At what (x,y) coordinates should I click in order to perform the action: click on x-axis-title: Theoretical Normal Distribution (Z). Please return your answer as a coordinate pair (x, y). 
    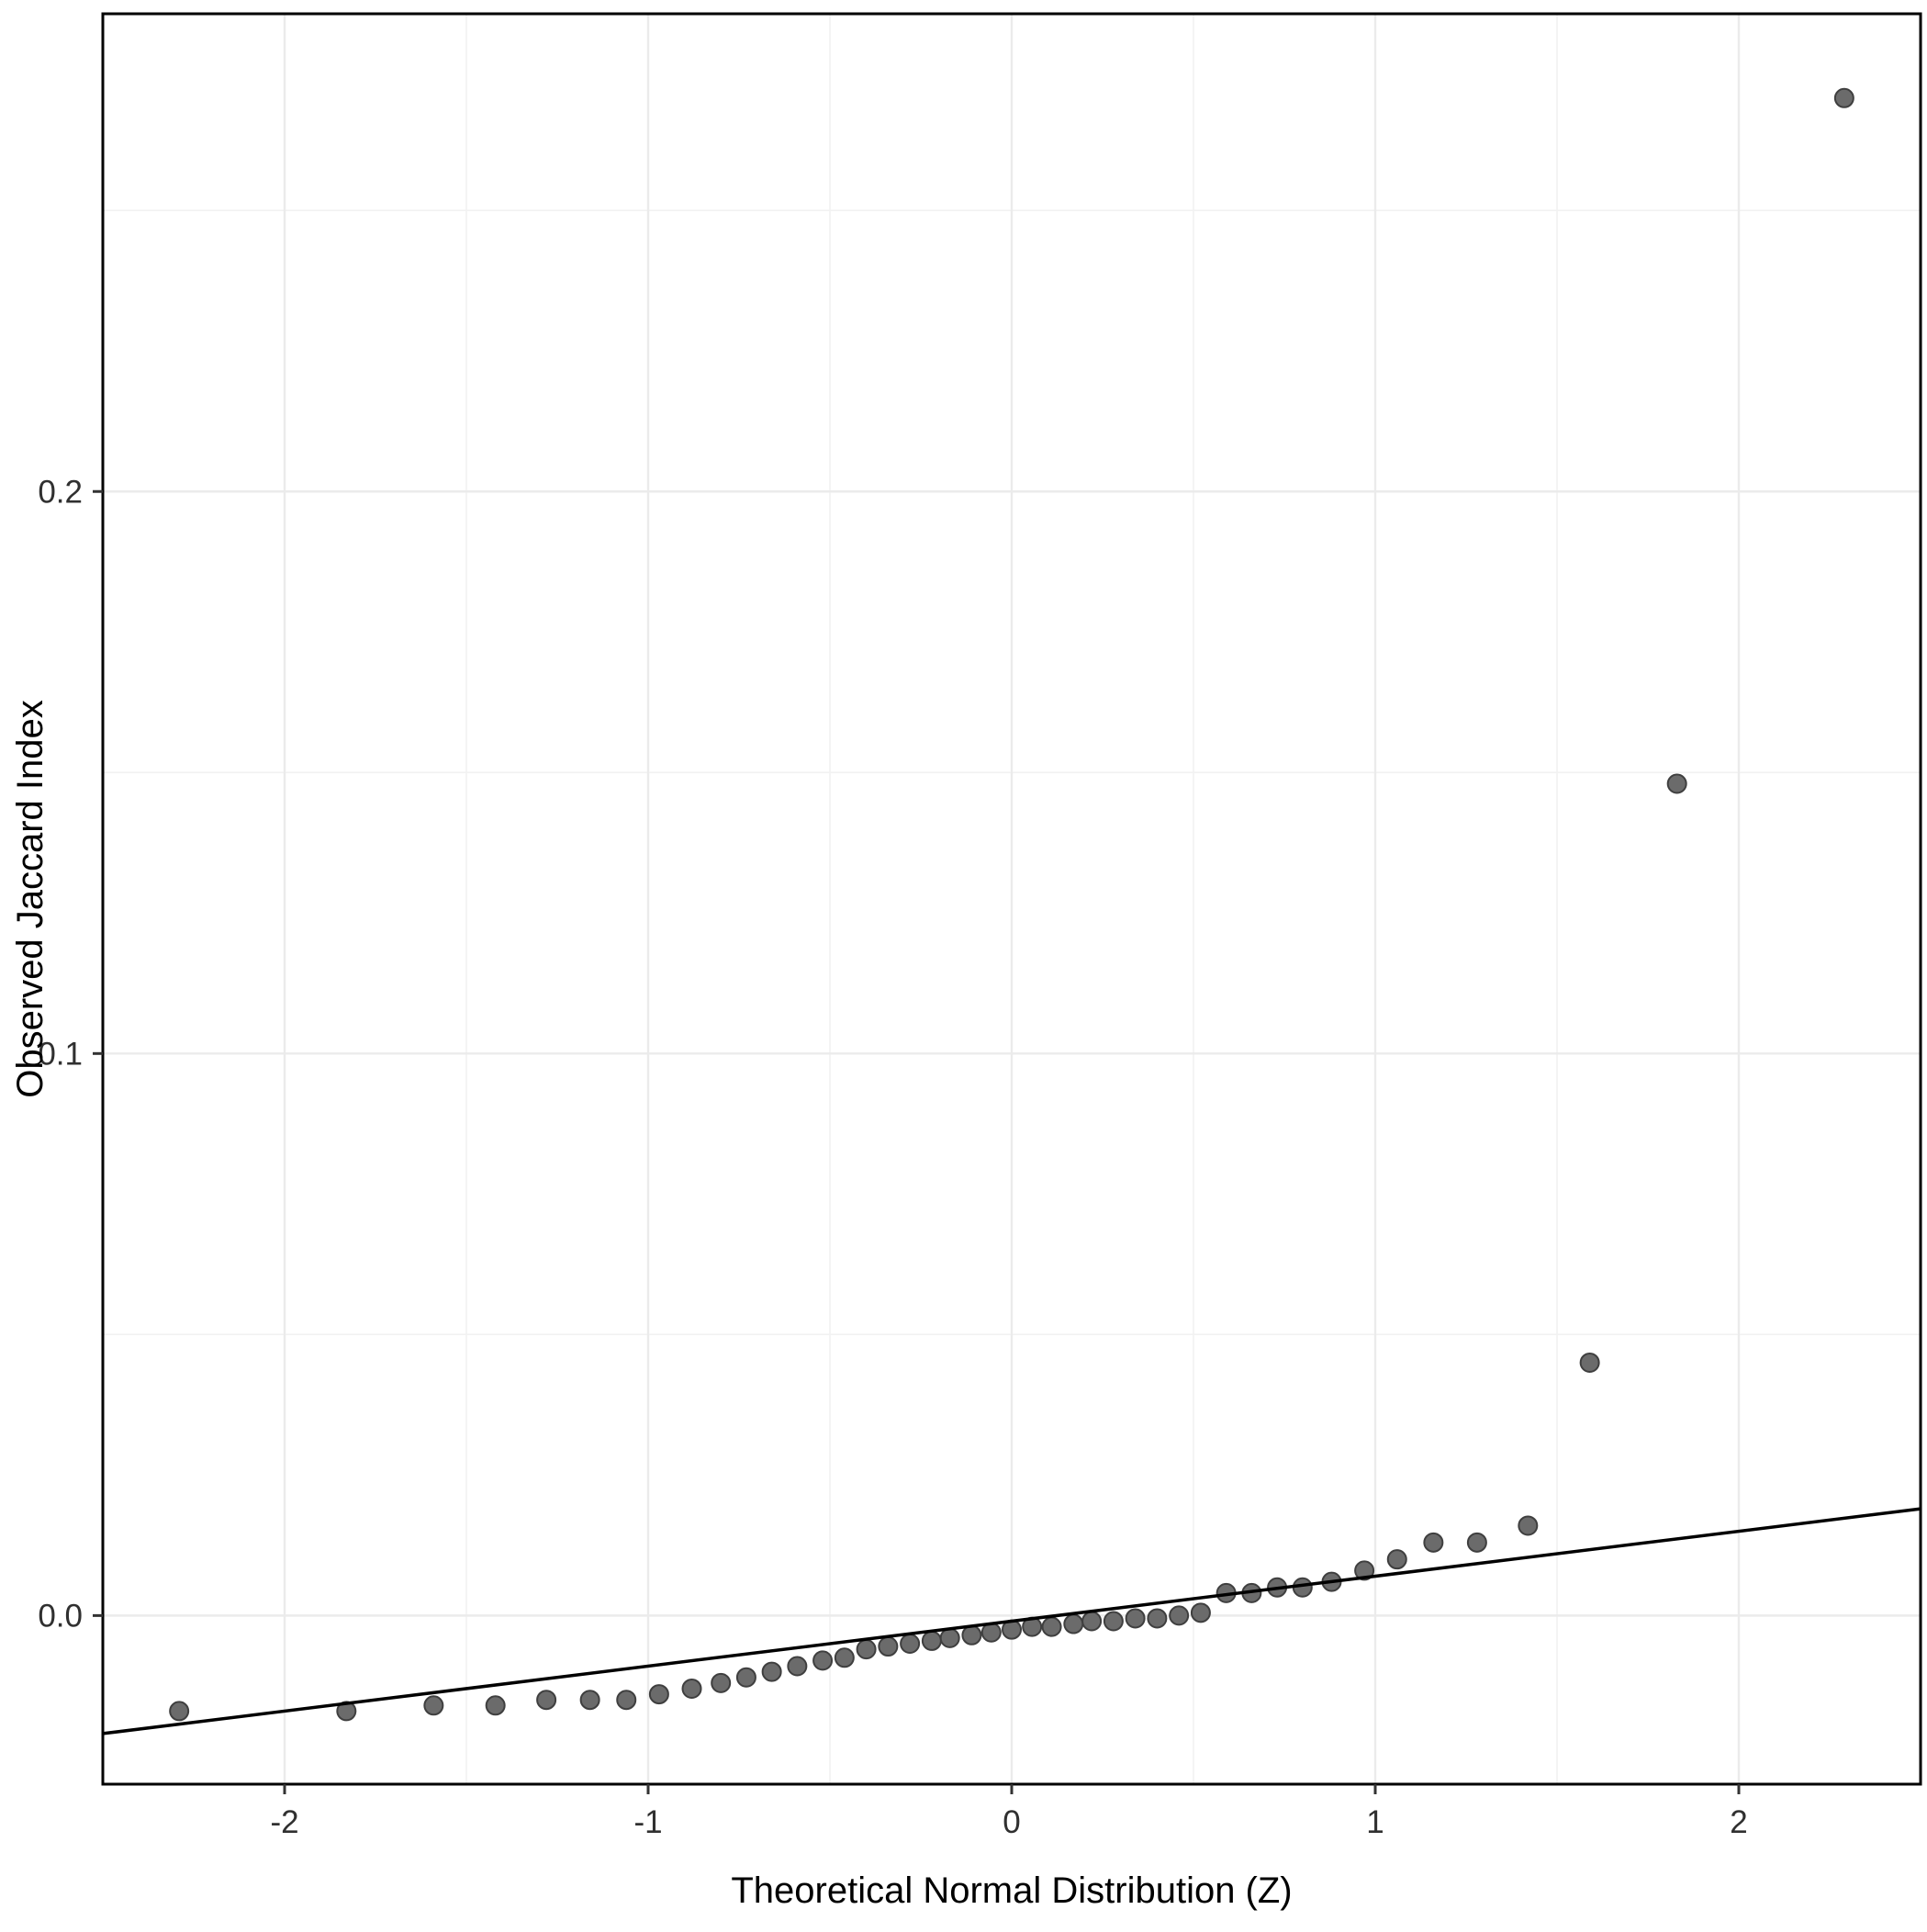
    Looking at the image, I should click on (1012, 1890).